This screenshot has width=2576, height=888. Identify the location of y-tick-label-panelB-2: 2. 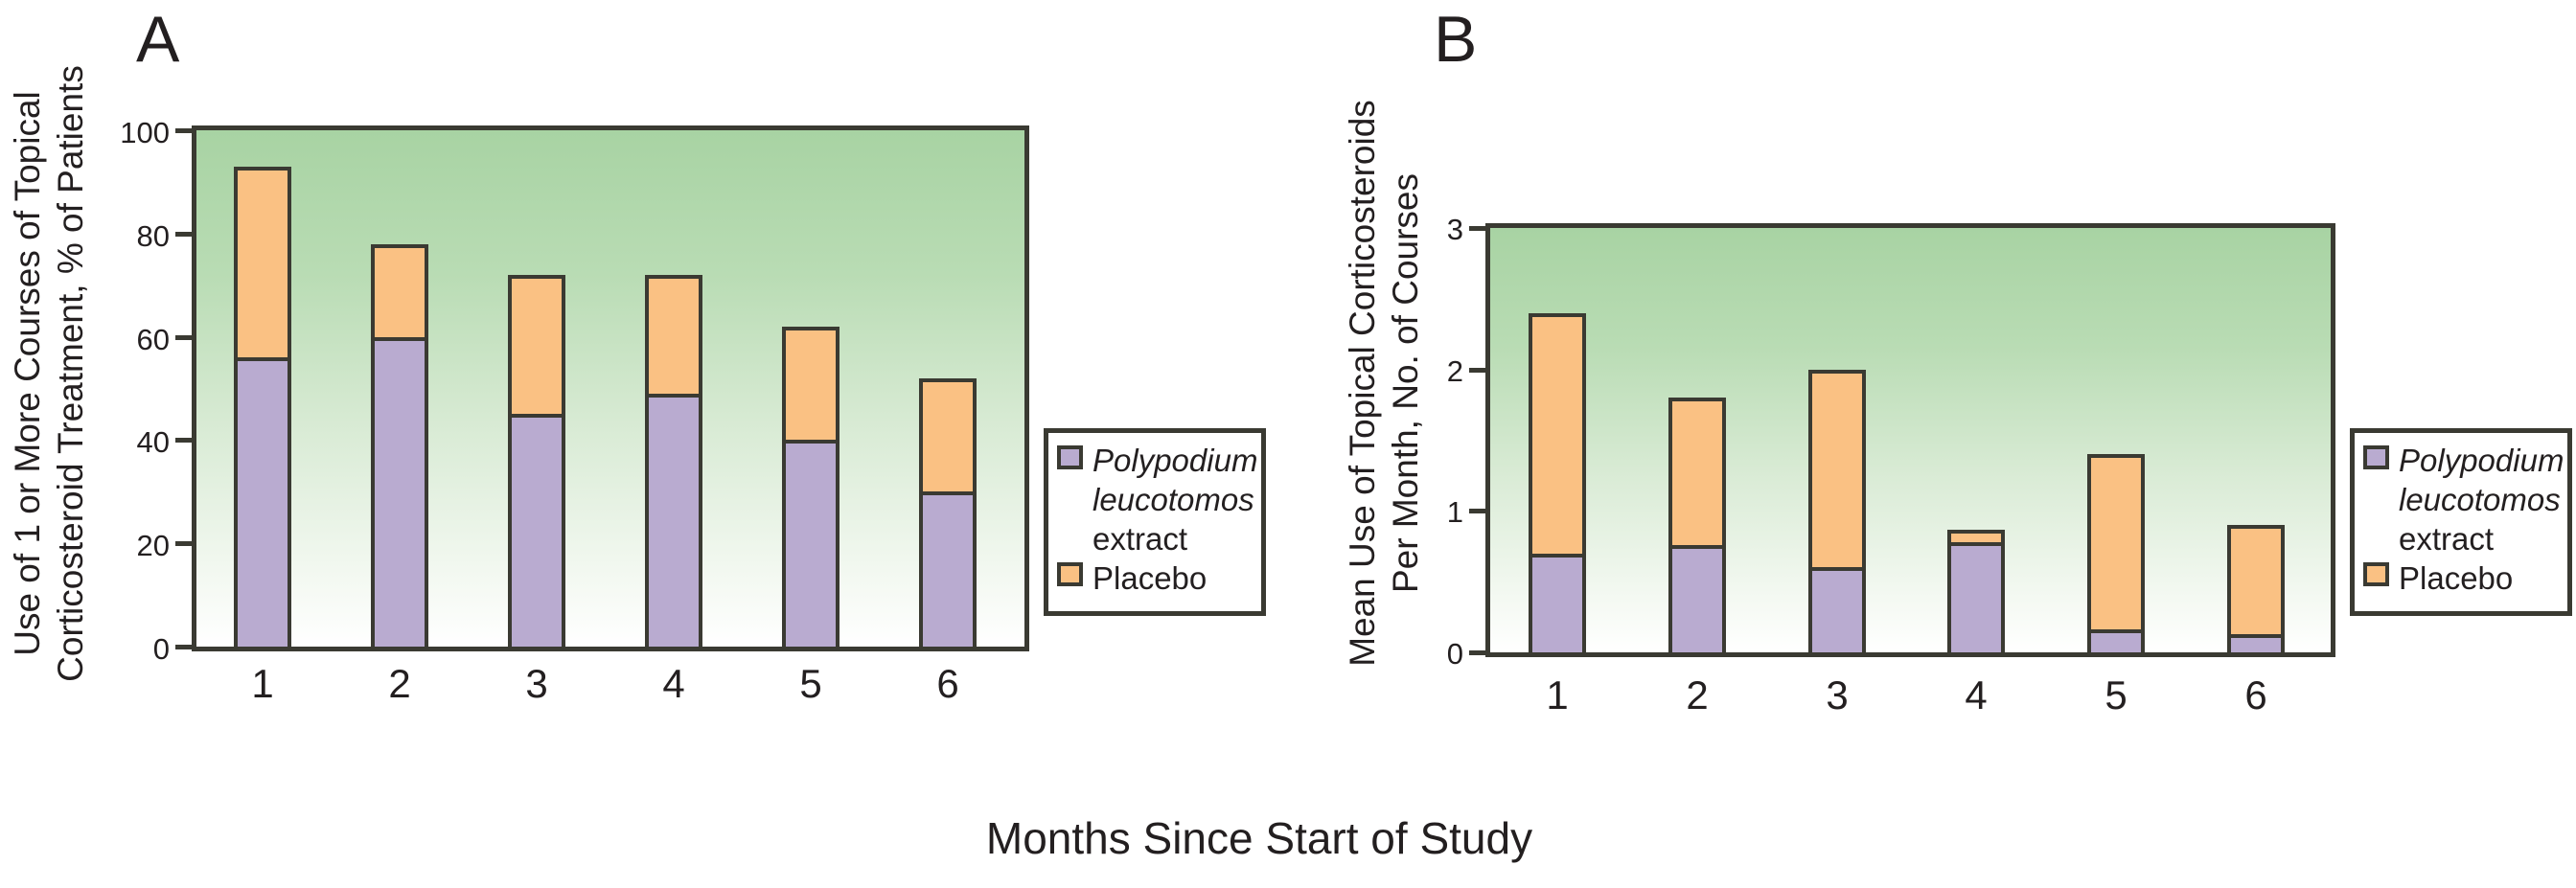
(1454, 371).